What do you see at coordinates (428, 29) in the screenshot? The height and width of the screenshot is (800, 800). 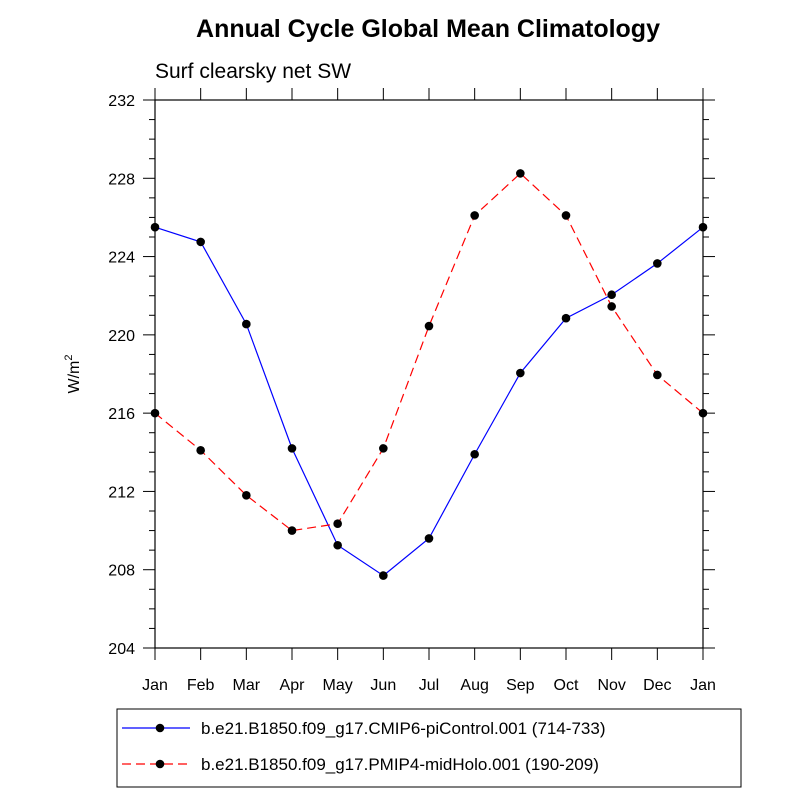 I see `chart-title: Annual Cycle Global Mean Climatology` at bounding box center [428, 29].